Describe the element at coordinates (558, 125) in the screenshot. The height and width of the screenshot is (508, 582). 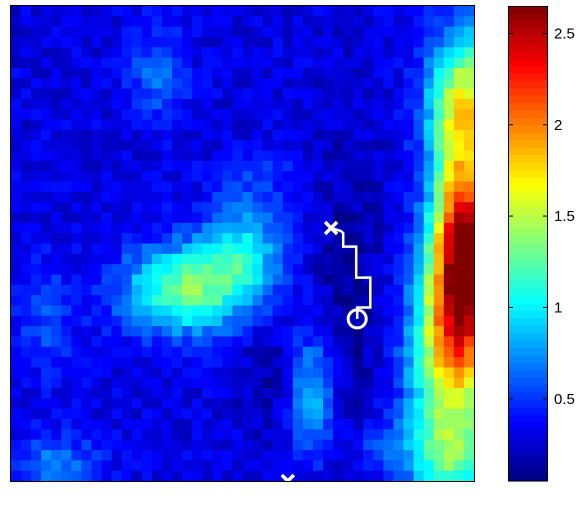
I see `colorbar-tick-label: 2` at that location.